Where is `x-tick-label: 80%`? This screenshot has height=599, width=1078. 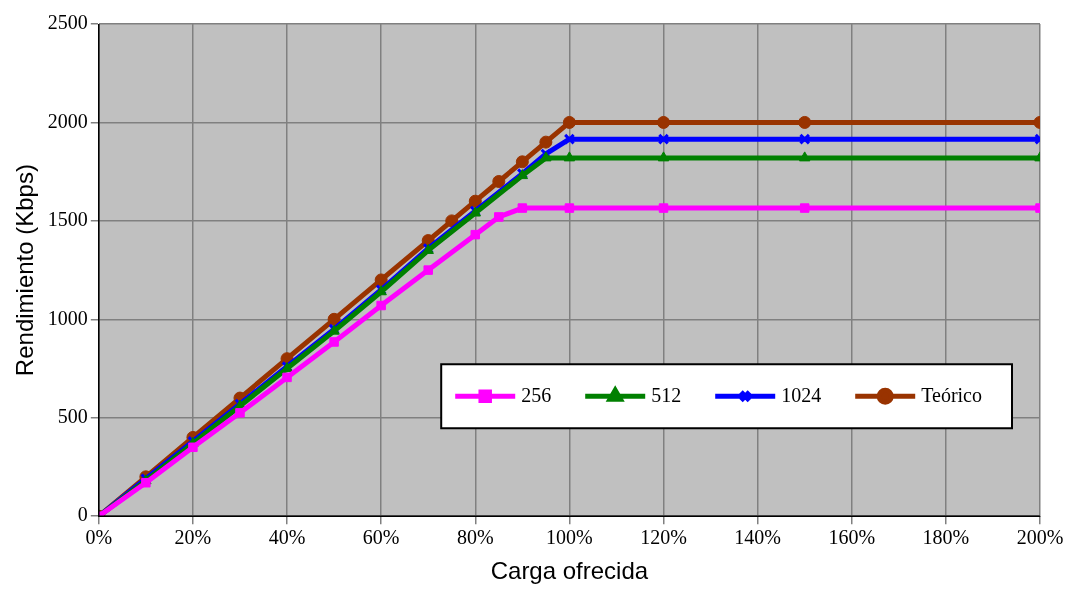 x-tick-label: 80% is located at coordinates (475, 537).